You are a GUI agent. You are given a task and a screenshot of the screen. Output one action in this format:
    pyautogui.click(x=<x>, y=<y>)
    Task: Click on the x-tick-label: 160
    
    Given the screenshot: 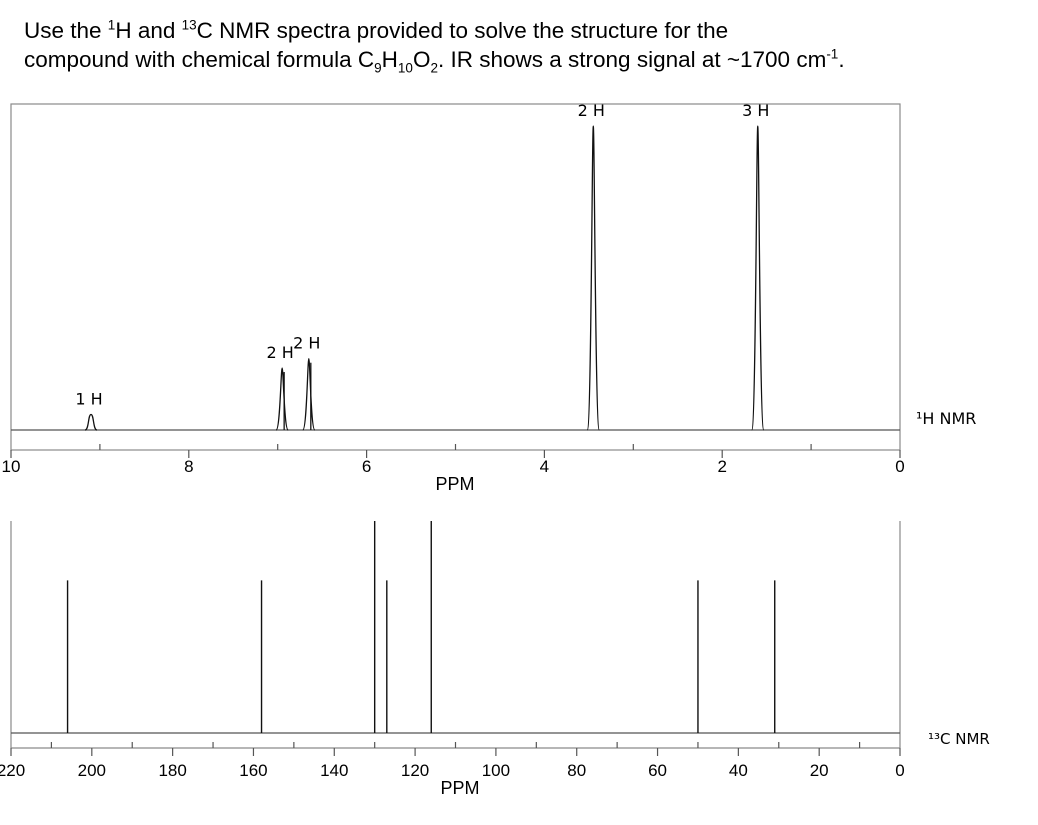 What is the action you would take?
    pyautogui.click(x=253, y=770)
    